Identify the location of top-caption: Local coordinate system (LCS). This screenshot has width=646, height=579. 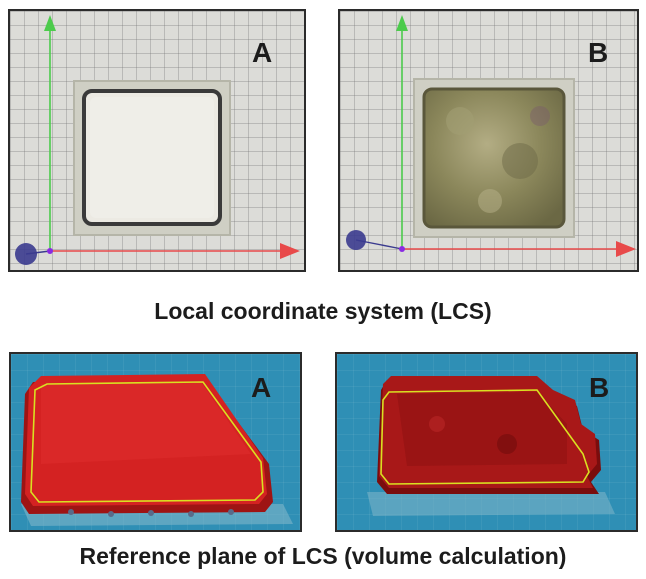
(323, 311).